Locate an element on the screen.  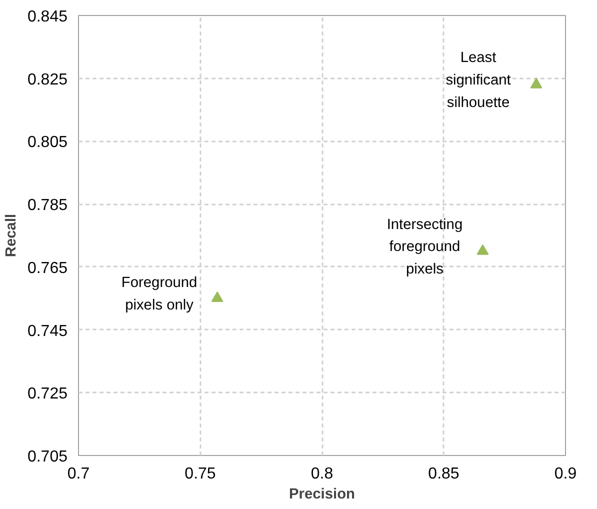
x-tick-label: 0.8 is located at coordinates (322, 474).